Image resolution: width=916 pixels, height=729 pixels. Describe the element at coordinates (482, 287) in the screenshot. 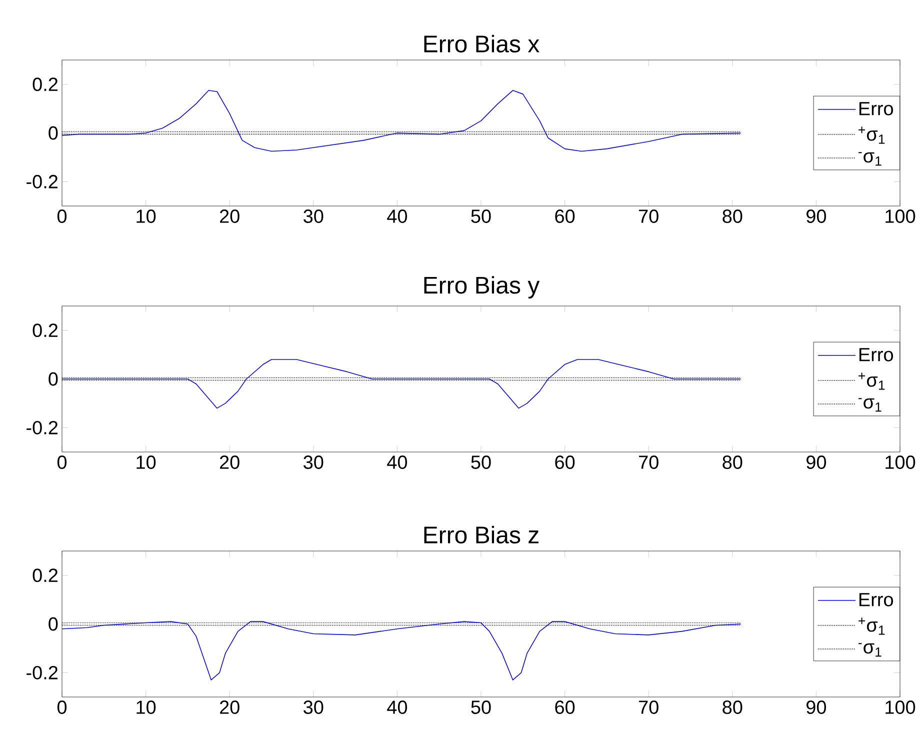

I see `chart-title: Erro Bias y` at that location.